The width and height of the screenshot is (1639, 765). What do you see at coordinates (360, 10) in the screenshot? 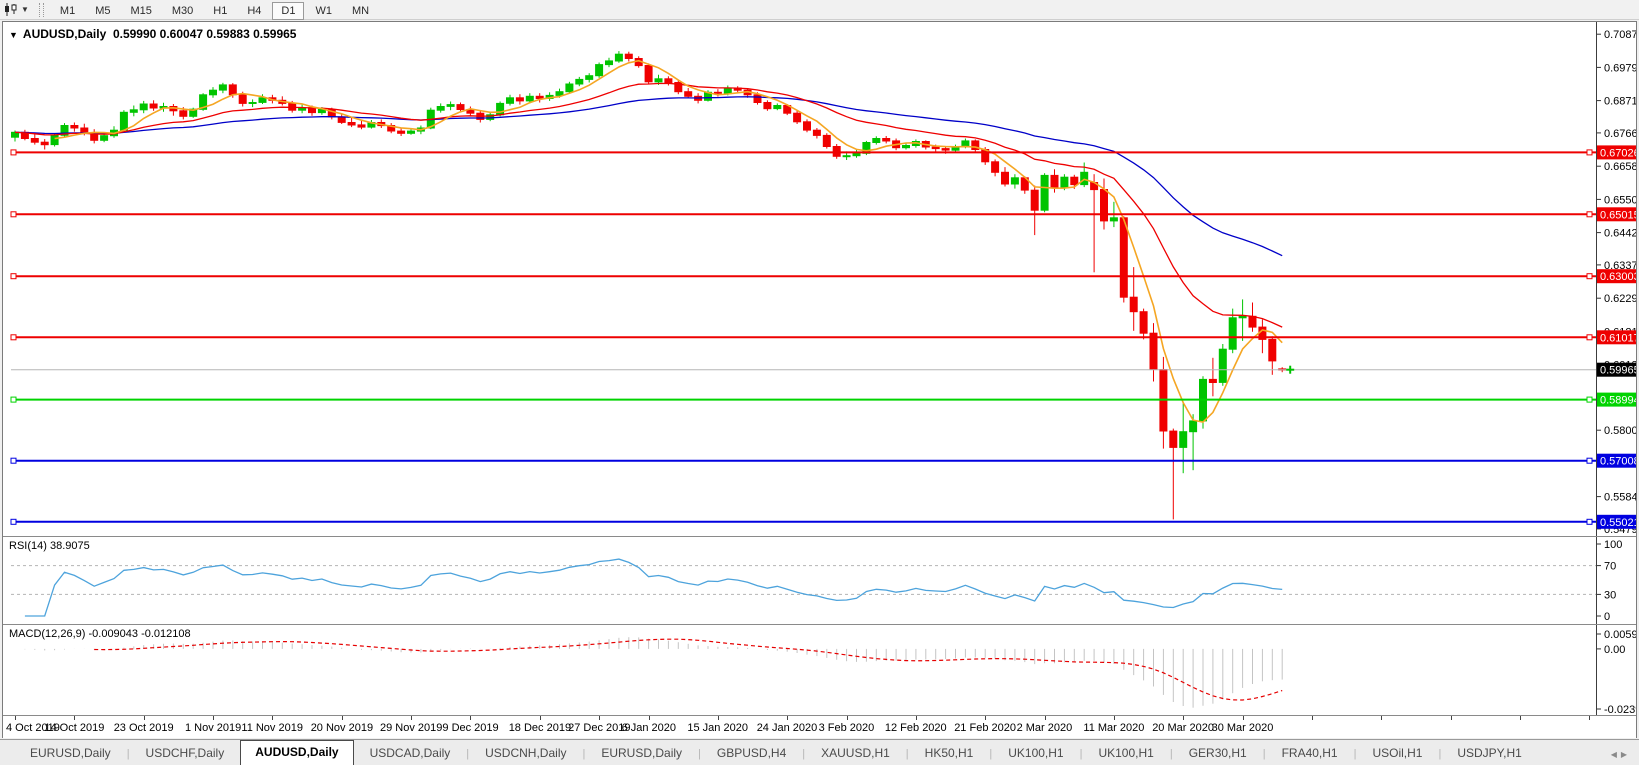
I see `timeframe-button-mn: MN` at bounding box center [360, 10].